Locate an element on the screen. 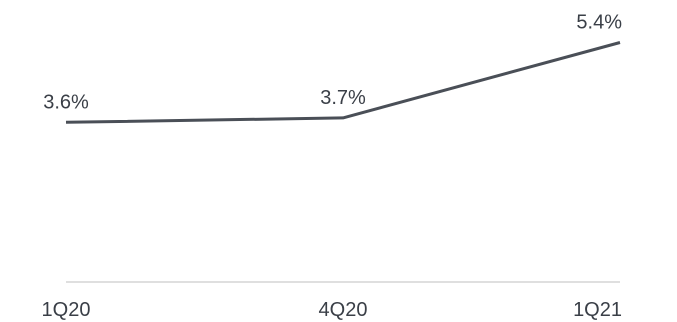 This screenshot has width=677, height=322. x-tick-label: 1Q21 is located at coordinates (597, 310).